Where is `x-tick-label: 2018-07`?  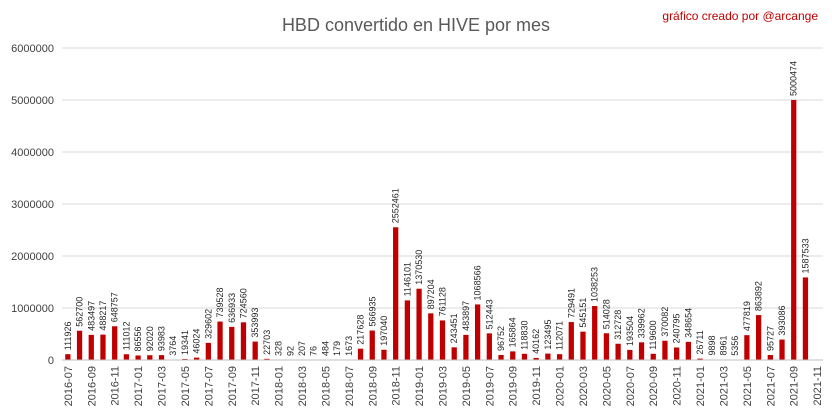
x-tick-label: 2018-07 is located at coordinates (350, 386).